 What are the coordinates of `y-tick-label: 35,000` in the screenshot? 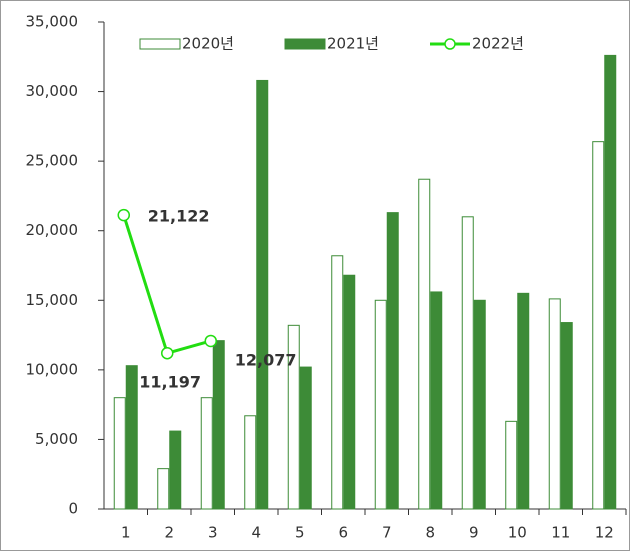 It's located at (52, 22).